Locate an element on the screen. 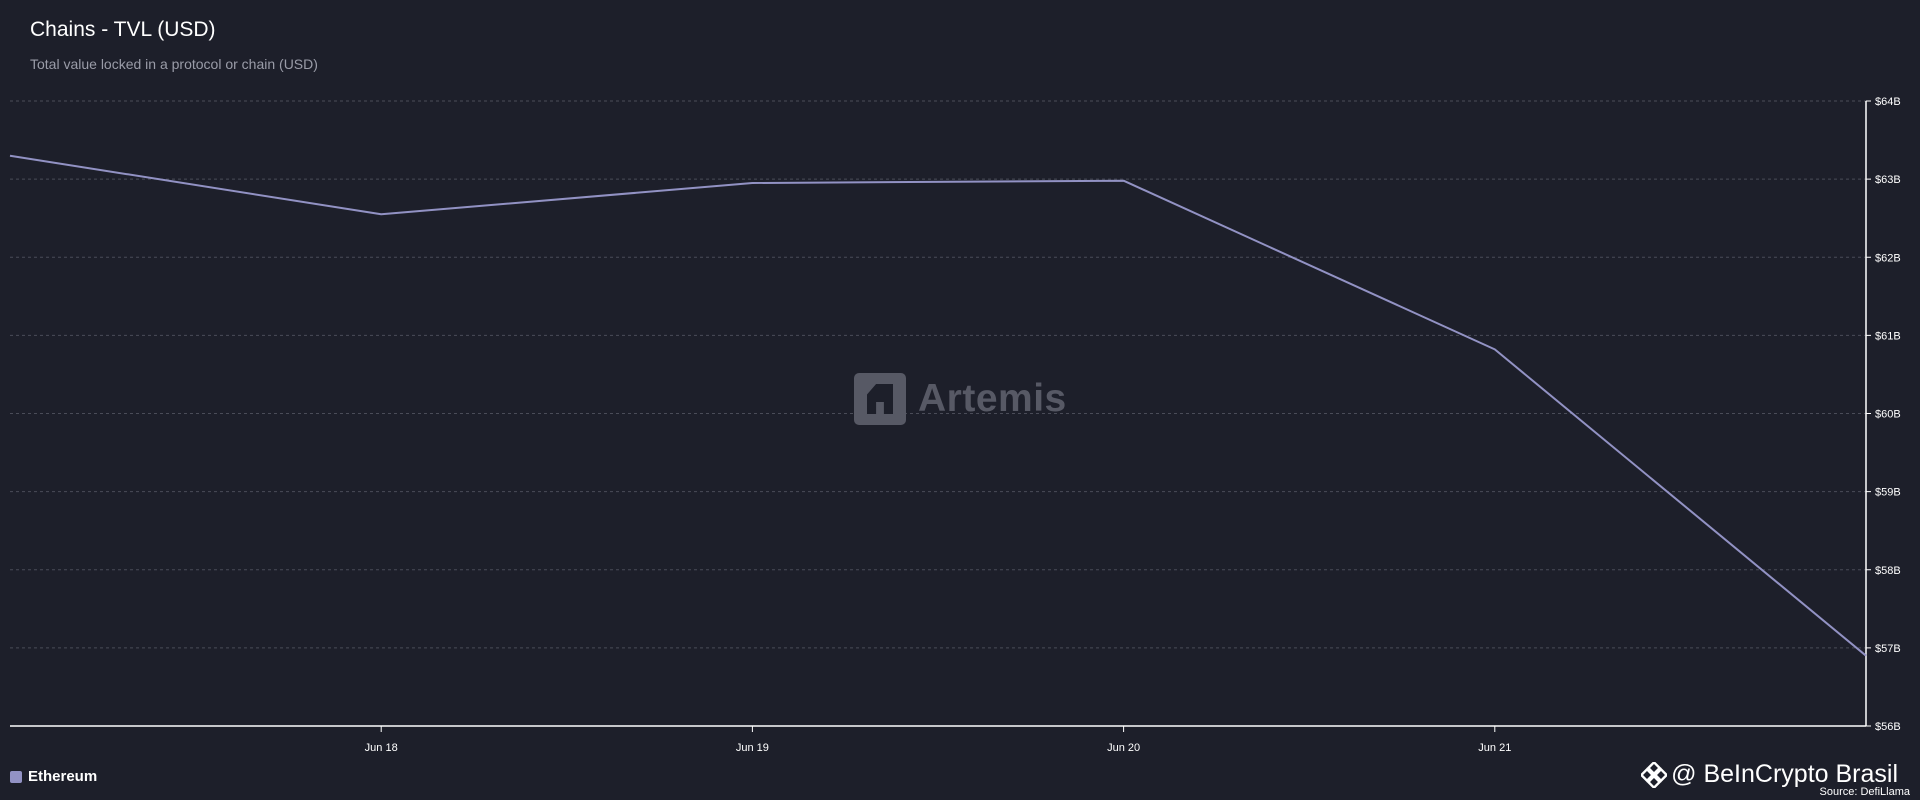 This screenshot has width=1920, height=800. y-tick-label: $58B is located at coordinates (1888, 571).